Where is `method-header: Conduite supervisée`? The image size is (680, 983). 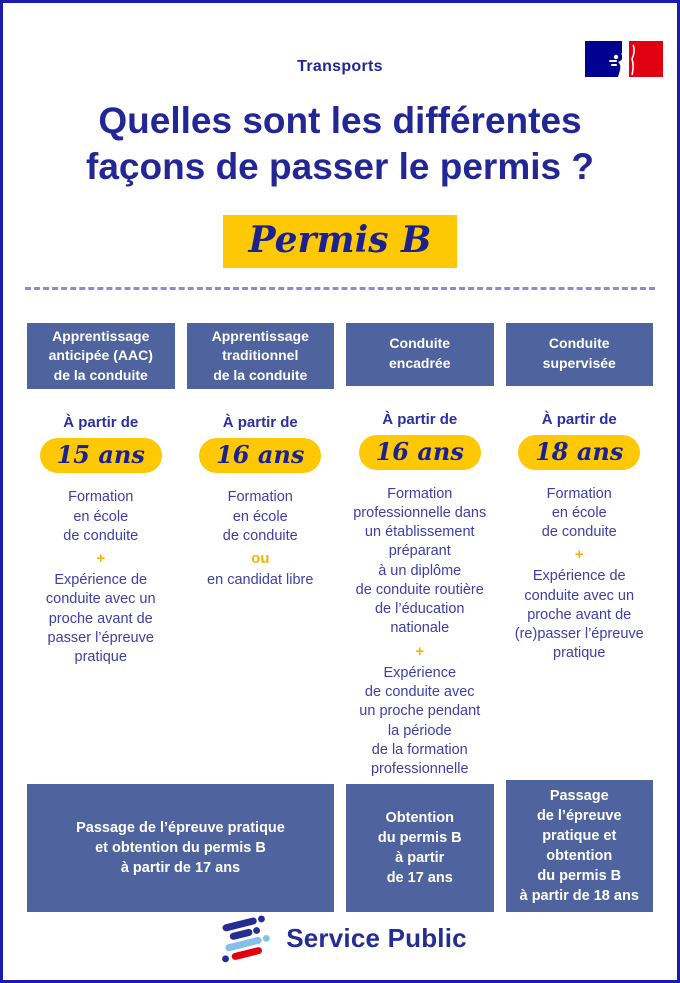
method-header: Conduite supervisée is located at coordinates (579, 354).